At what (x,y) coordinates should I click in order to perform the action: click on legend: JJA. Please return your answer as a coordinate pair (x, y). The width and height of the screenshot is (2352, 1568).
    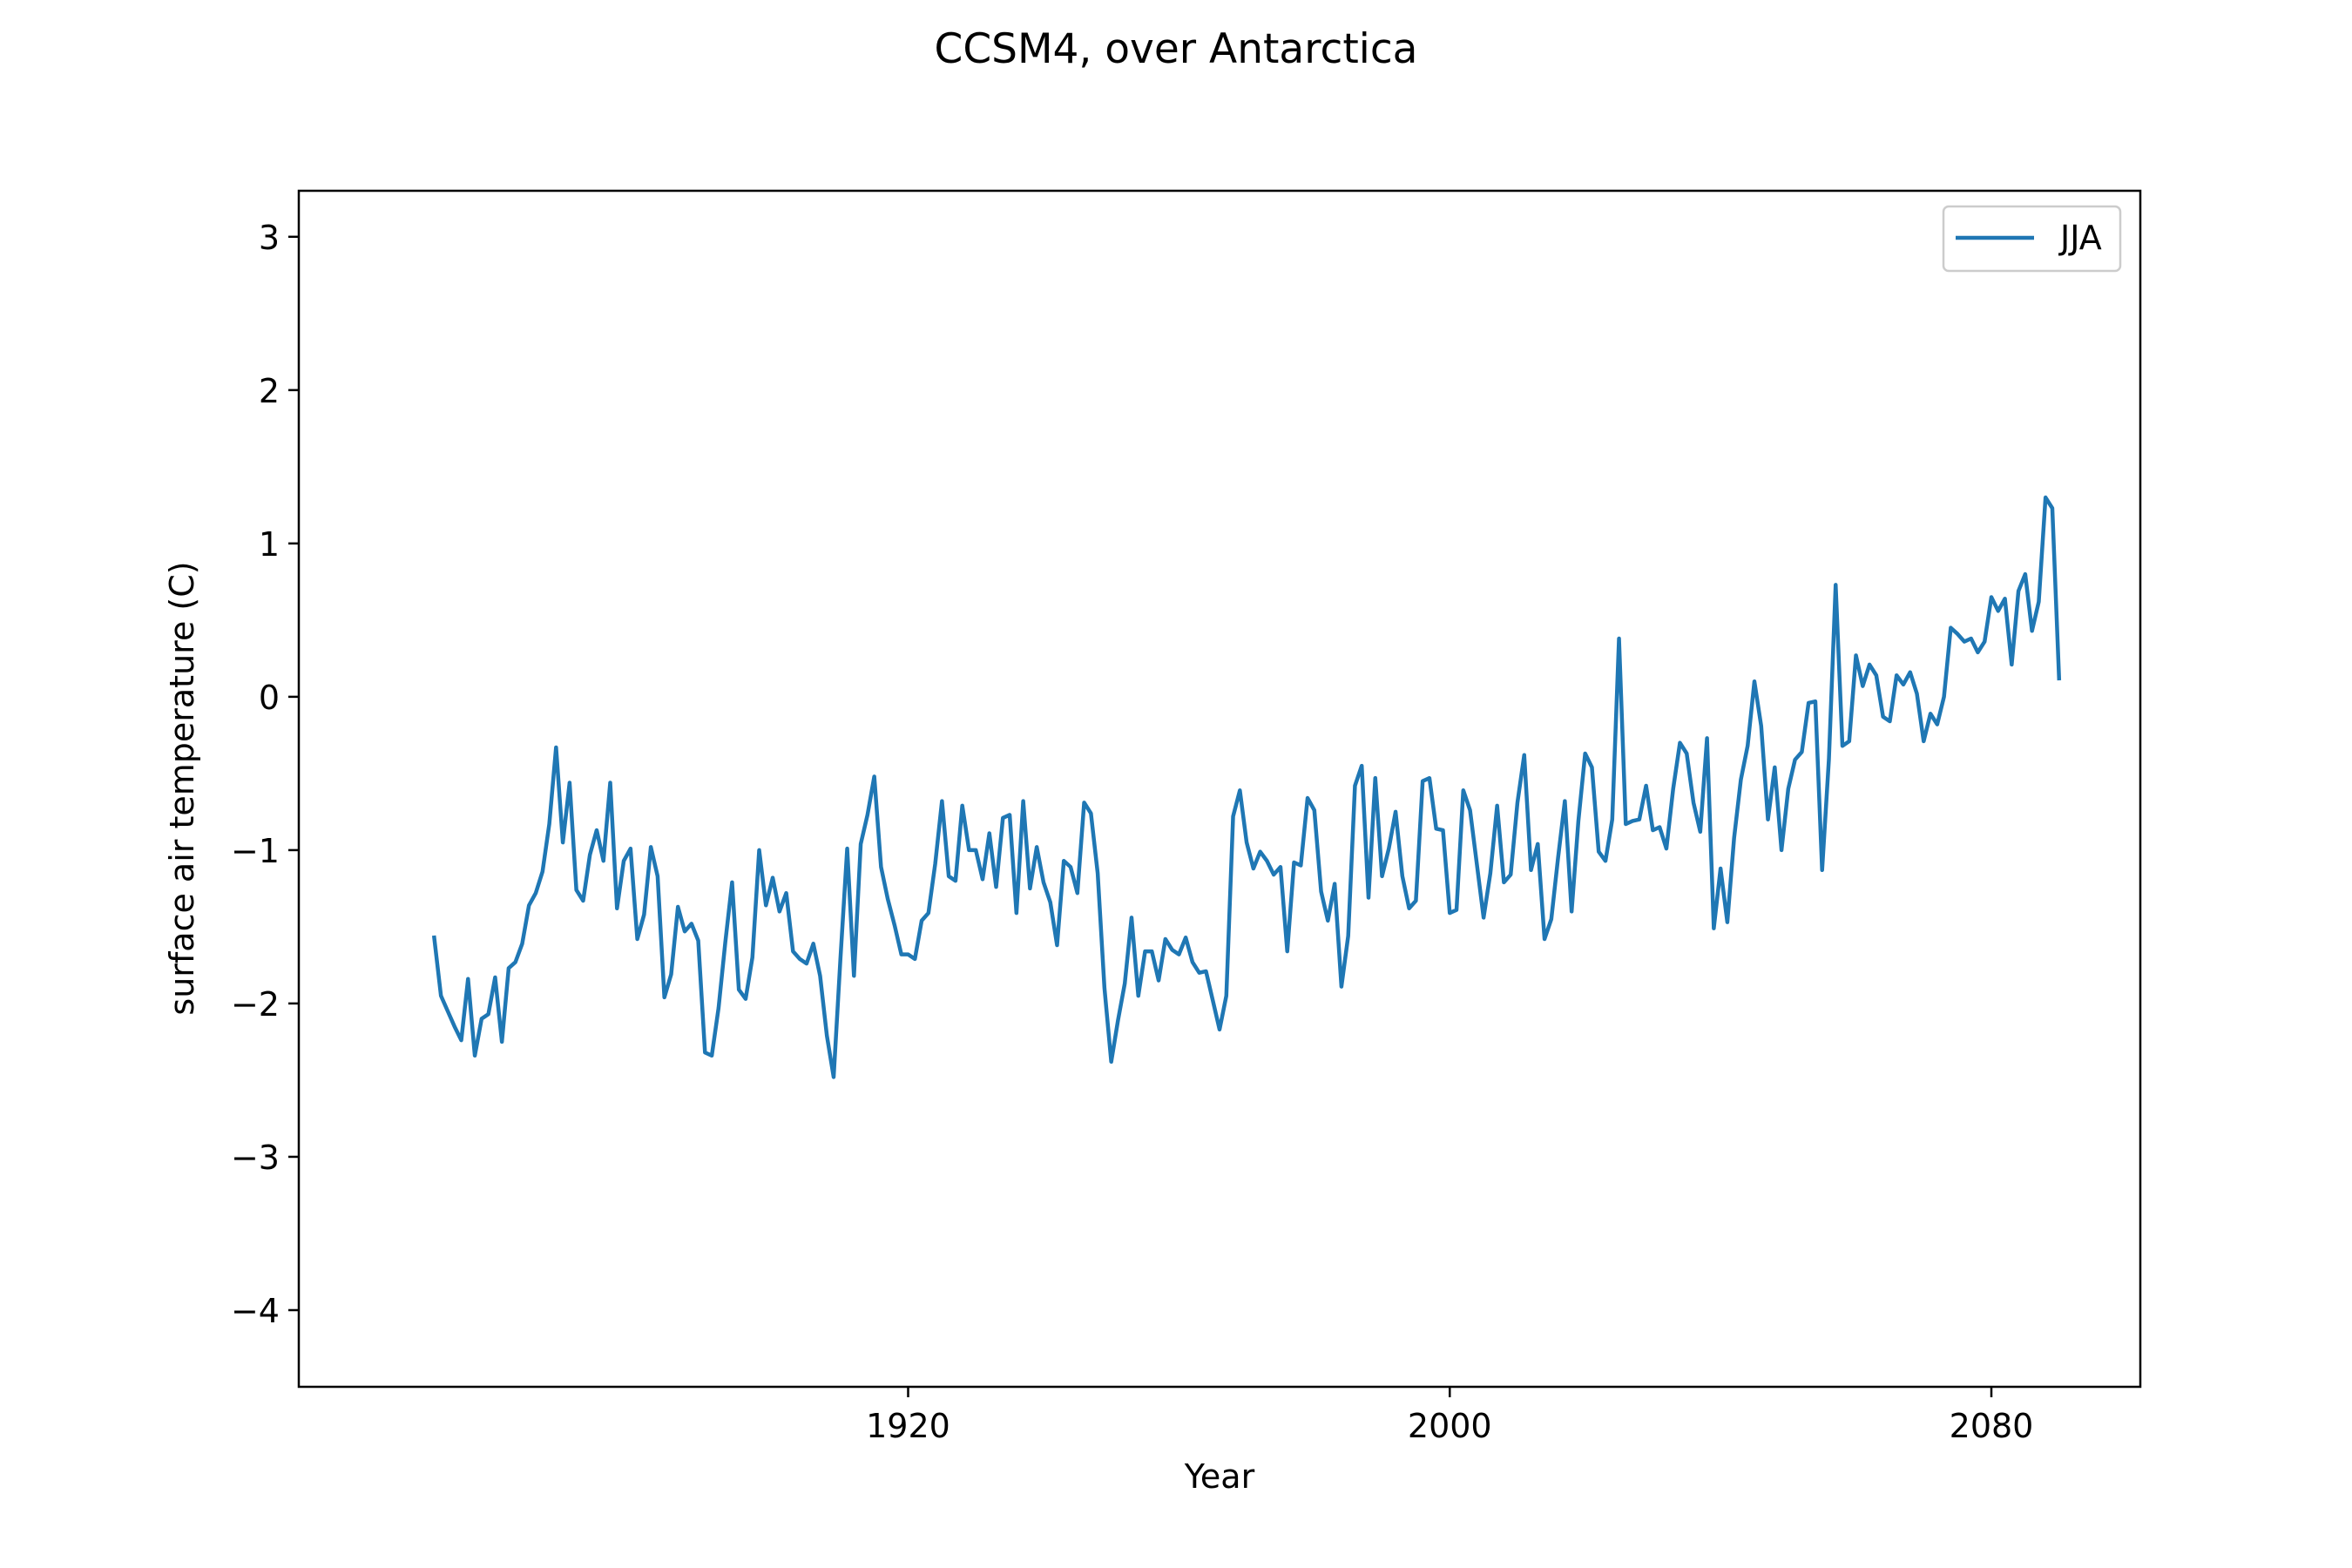
    Looking at the image, I should click on (2032, 239).